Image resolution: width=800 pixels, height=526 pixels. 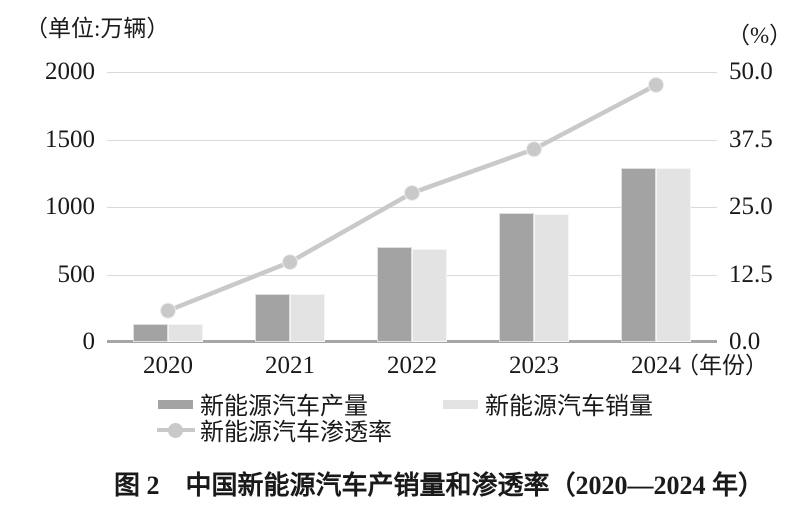 What do you see at coordinates (89, 341) in the screenshot?
I see `left-axis-tick-label: 0` at bounding box center [89, 341].